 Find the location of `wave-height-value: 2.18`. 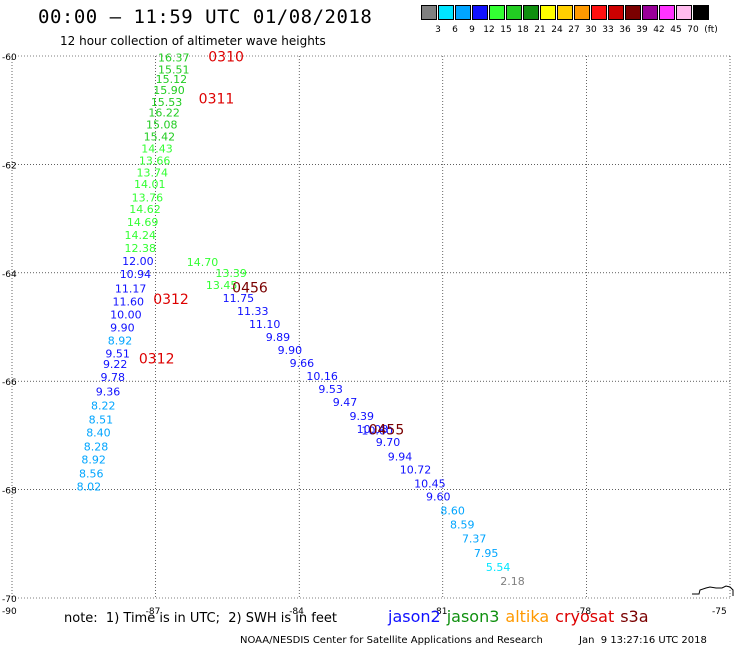

wave-height-value: 2.18 is located at coordinates (512, 581).